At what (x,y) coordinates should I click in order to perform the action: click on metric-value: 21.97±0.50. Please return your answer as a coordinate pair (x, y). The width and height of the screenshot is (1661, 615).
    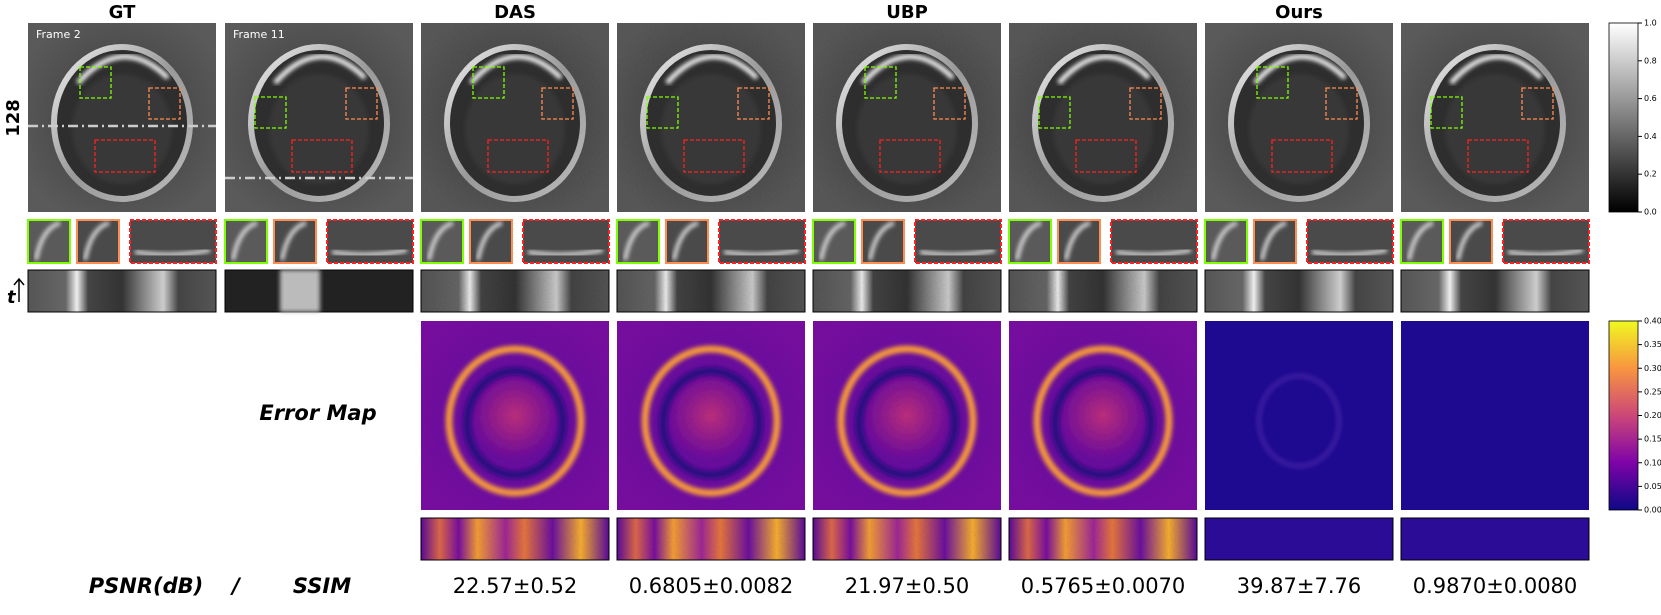
    Looking at the image, I should click on (907, 586).